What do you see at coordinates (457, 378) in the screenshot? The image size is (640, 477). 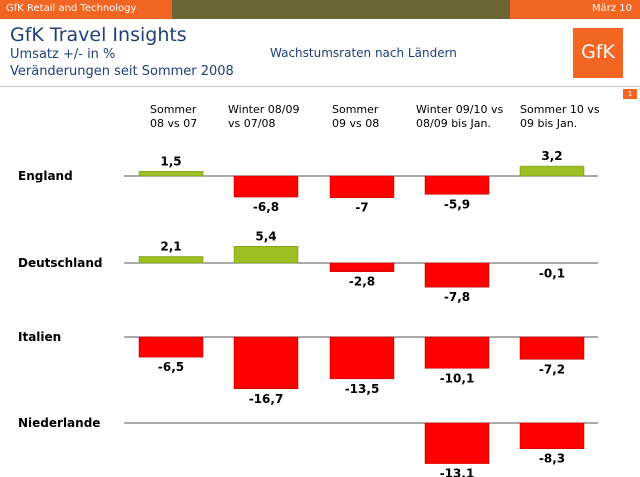 I see `data-label: -10,1` at bounding box center [457, 378].